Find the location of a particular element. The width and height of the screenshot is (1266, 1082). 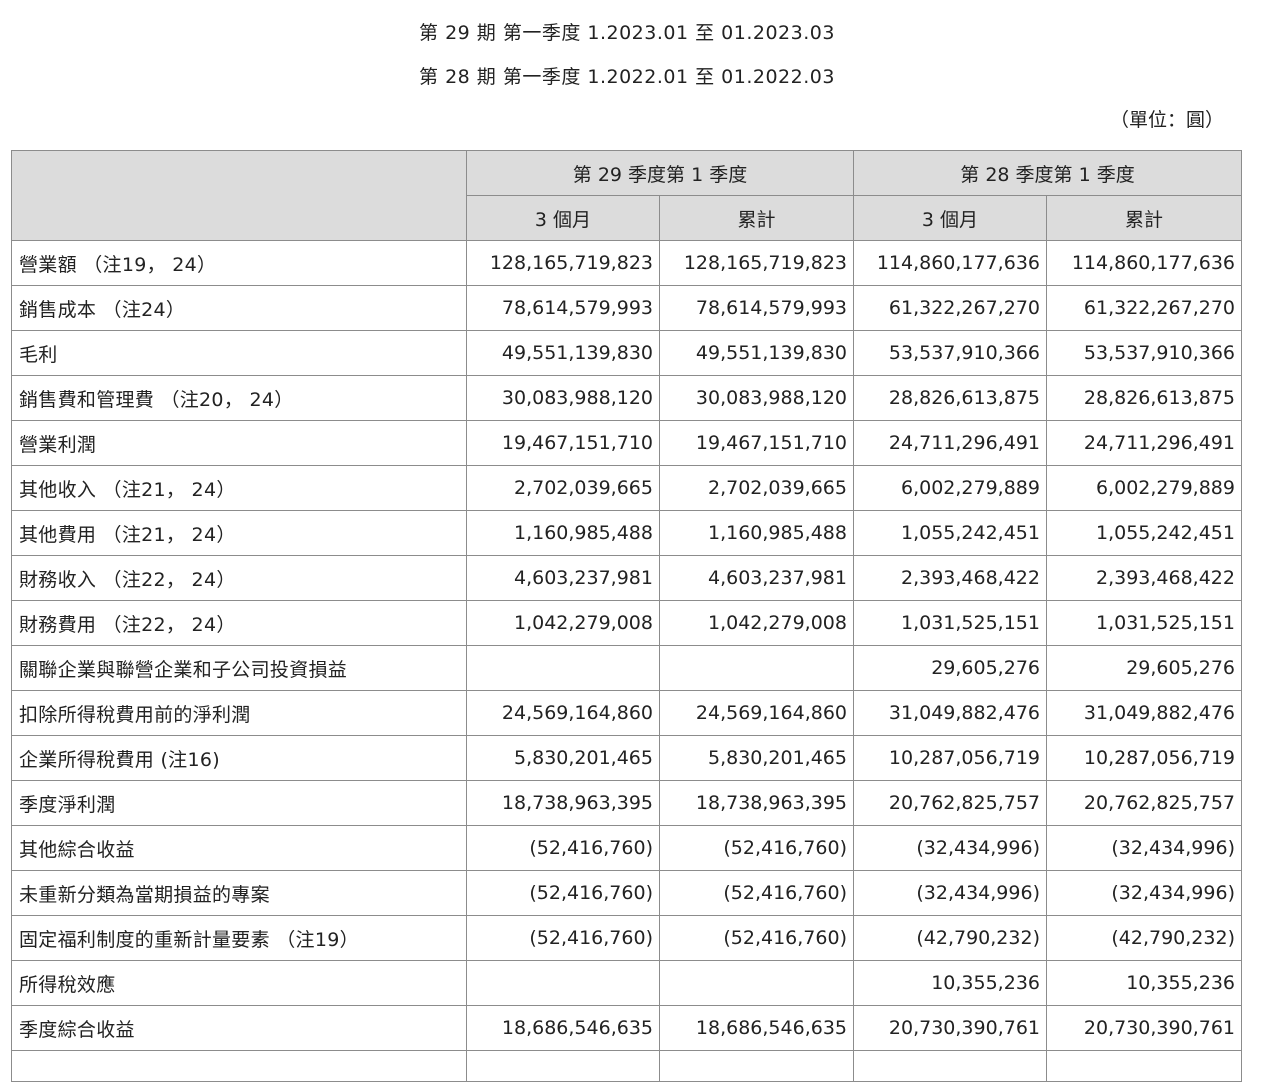

value-cell: 1,031,525,151 is located at coordinates (1144, 623).